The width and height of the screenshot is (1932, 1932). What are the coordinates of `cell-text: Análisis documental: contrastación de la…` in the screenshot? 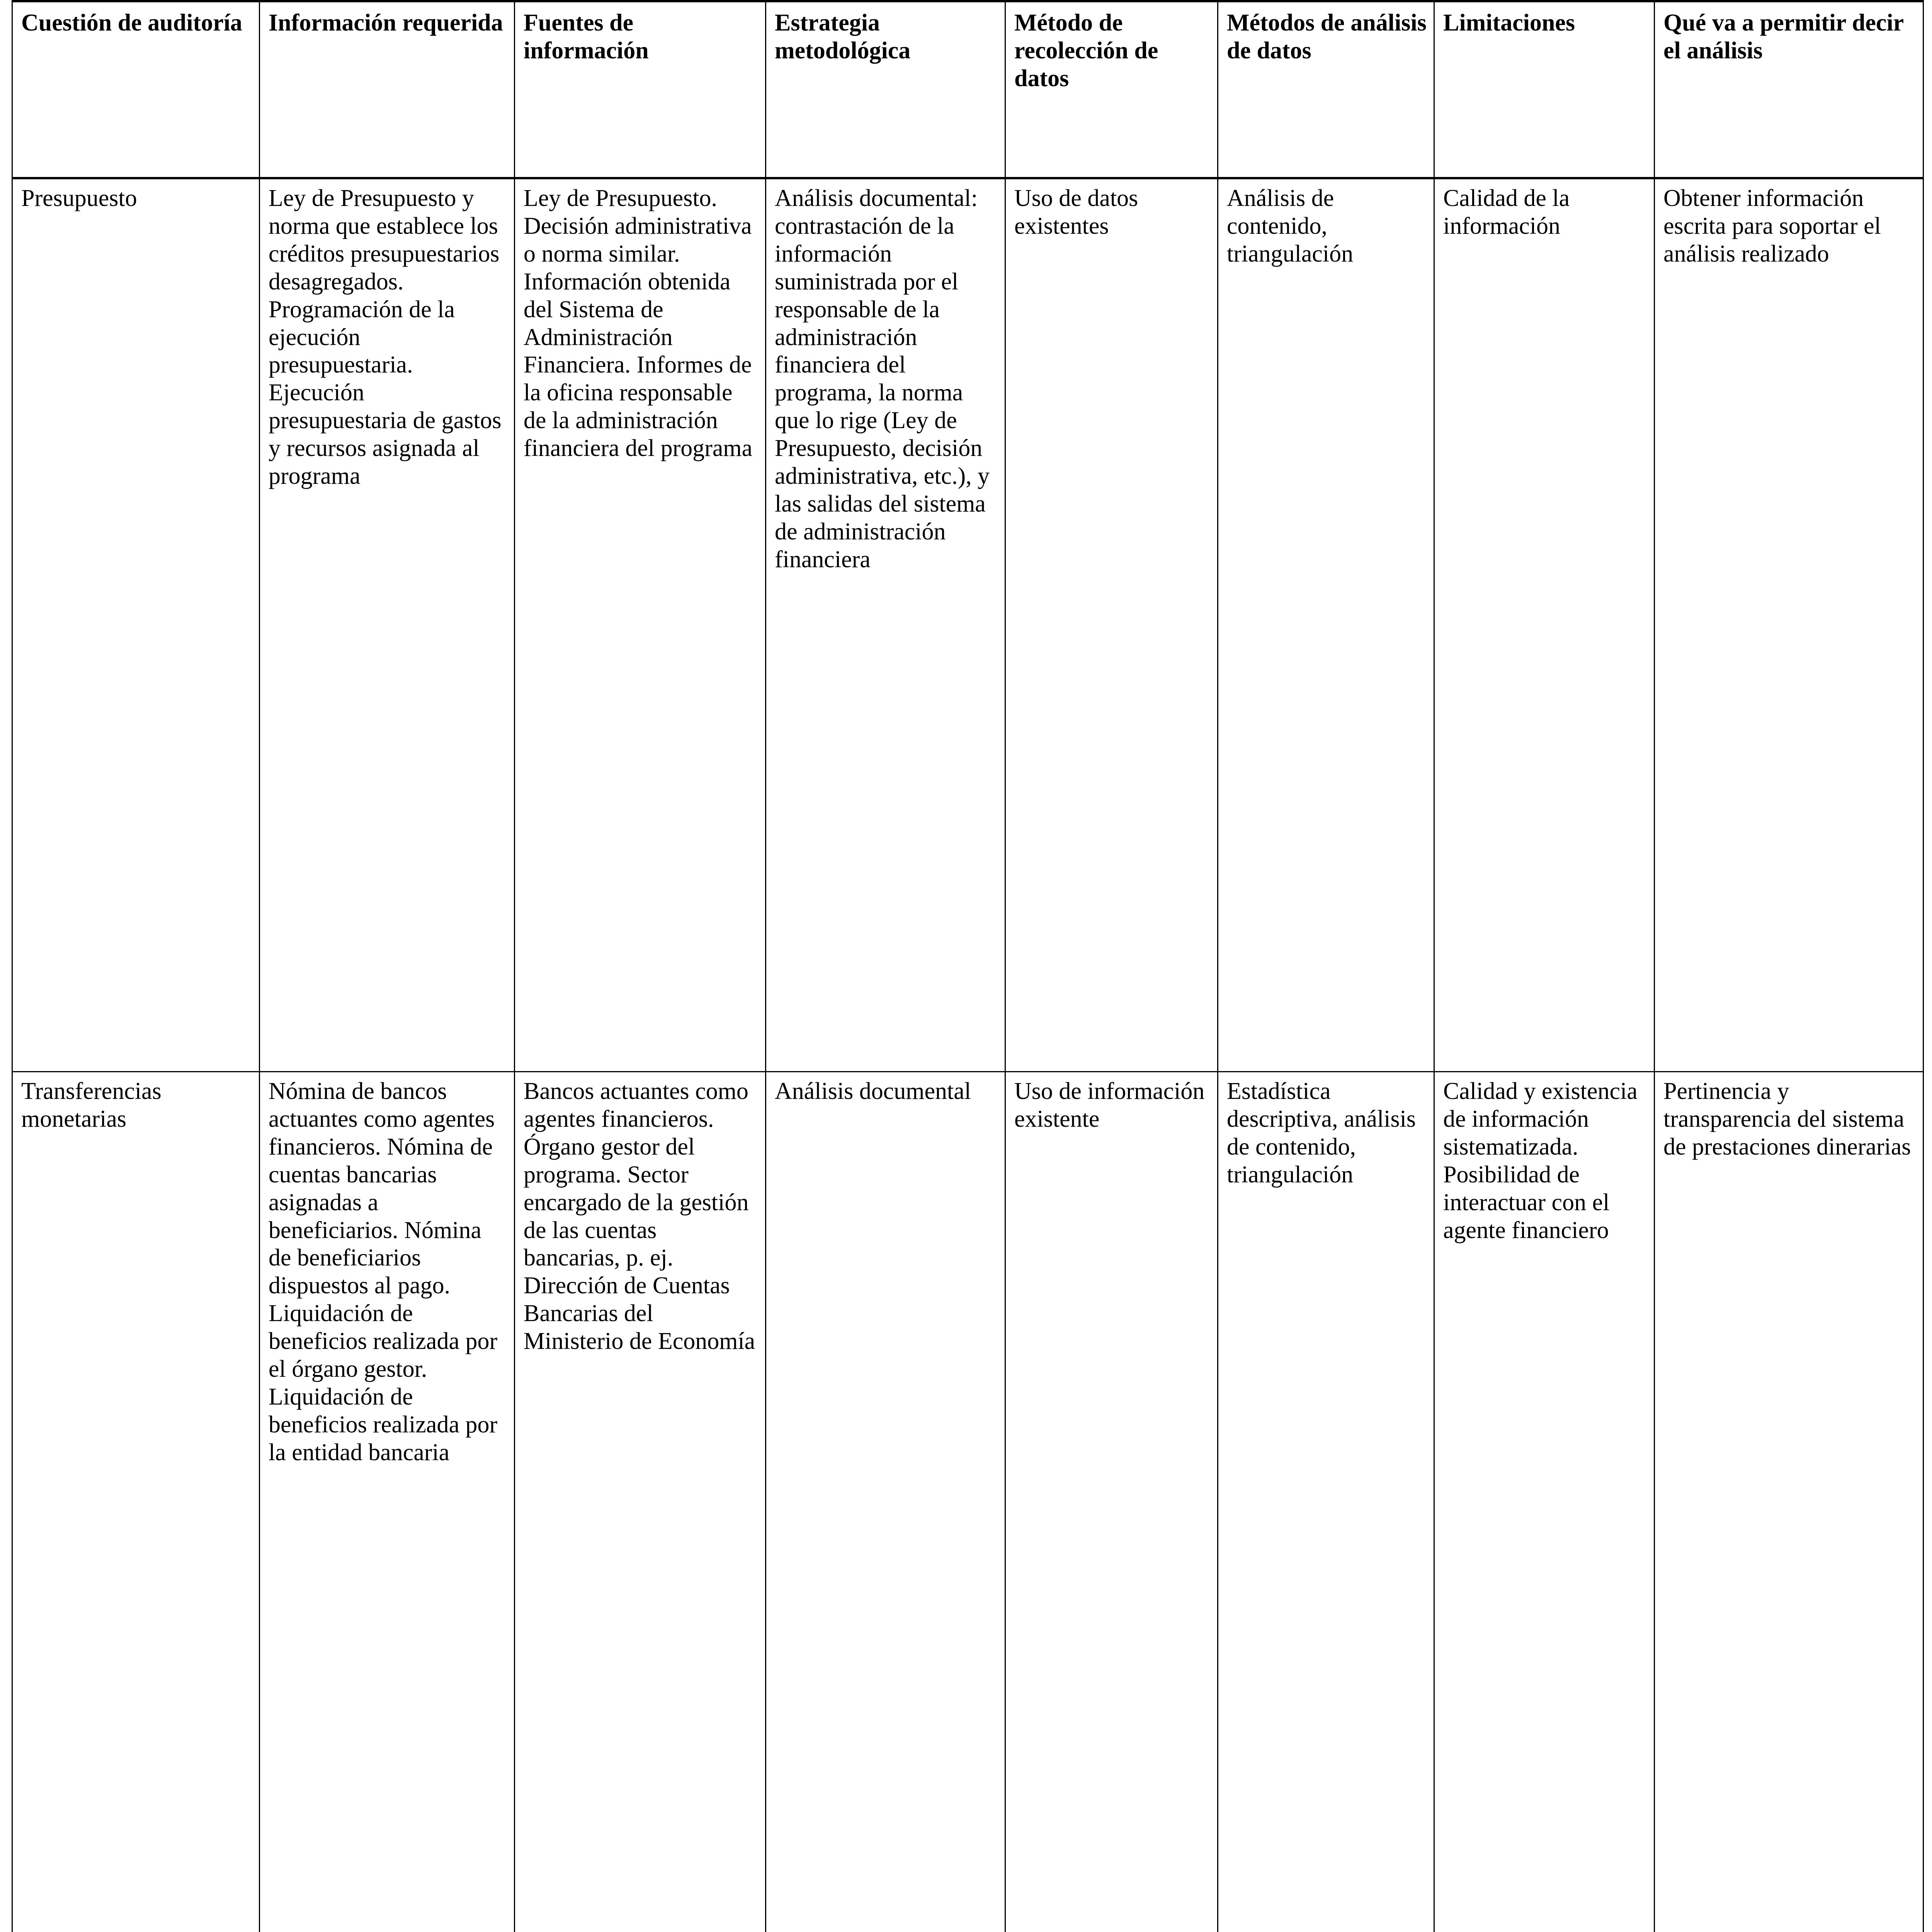 It's located at (885, 379).